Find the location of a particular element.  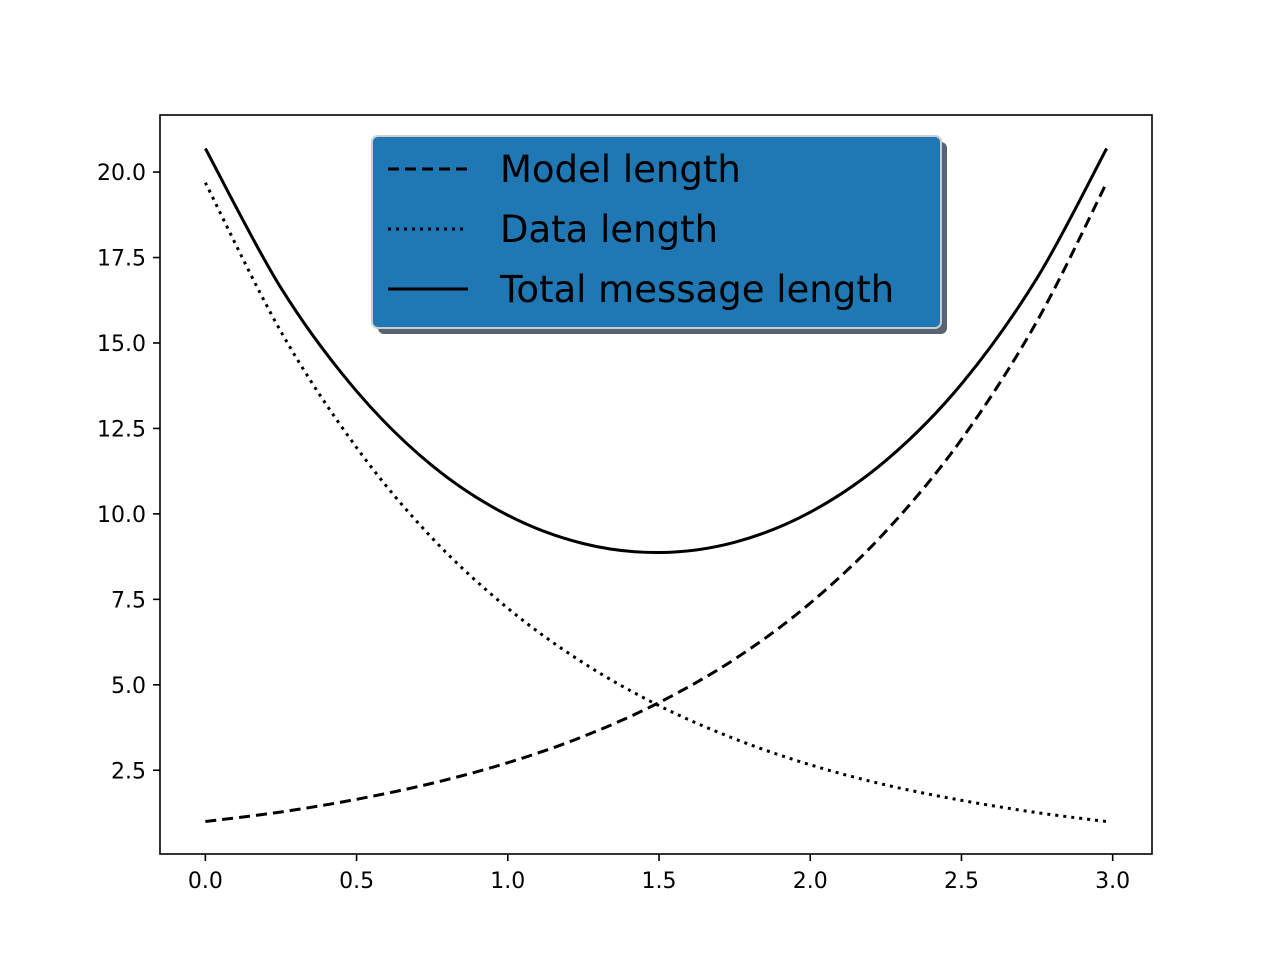

y-tick-label: 5.0 is located at coordinates (128, 686).